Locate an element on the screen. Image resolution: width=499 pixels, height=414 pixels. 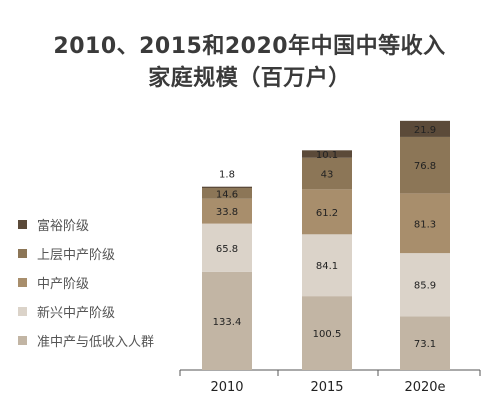
data-label-2020e-1: 85.9 is located at coordinates (425, 286).